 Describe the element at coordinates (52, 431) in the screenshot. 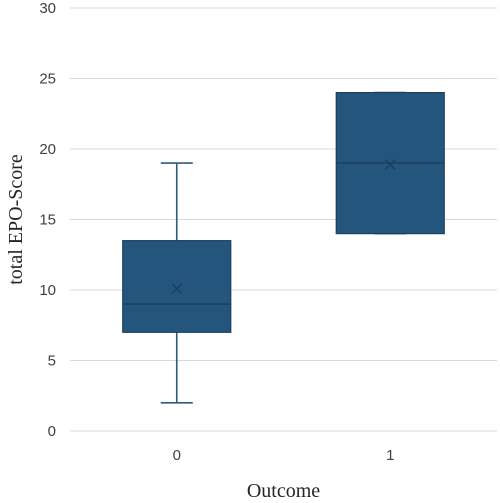

I see `y-tick-label-0: 0` at that location.